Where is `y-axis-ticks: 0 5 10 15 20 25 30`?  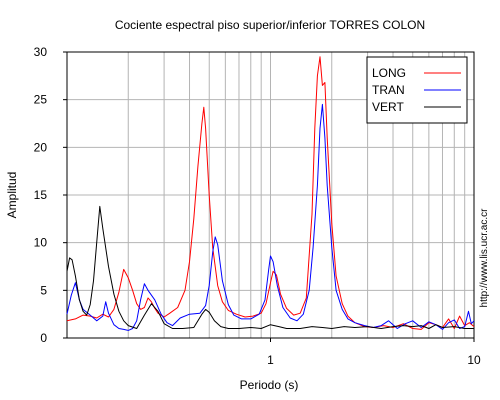 y-axis-ticks: 0 5 10 15 20 25 30 is located at coordinates (50, 195).